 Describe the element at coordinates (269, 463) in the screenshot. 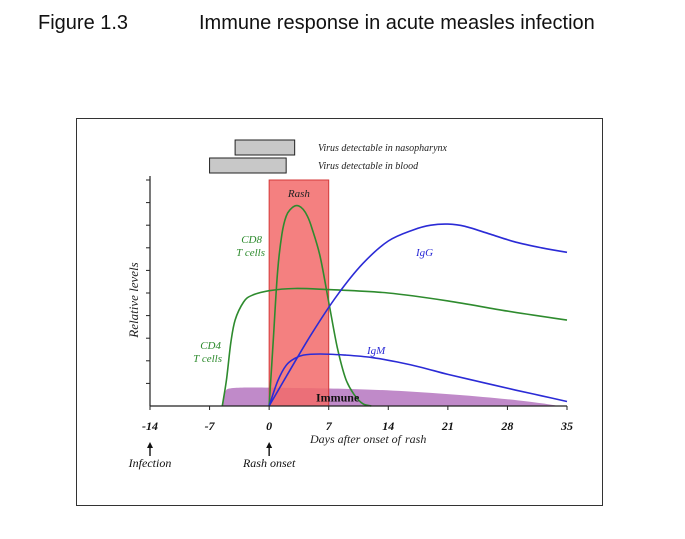

I see `rash-onset-event-label: Rash onset` at that location.